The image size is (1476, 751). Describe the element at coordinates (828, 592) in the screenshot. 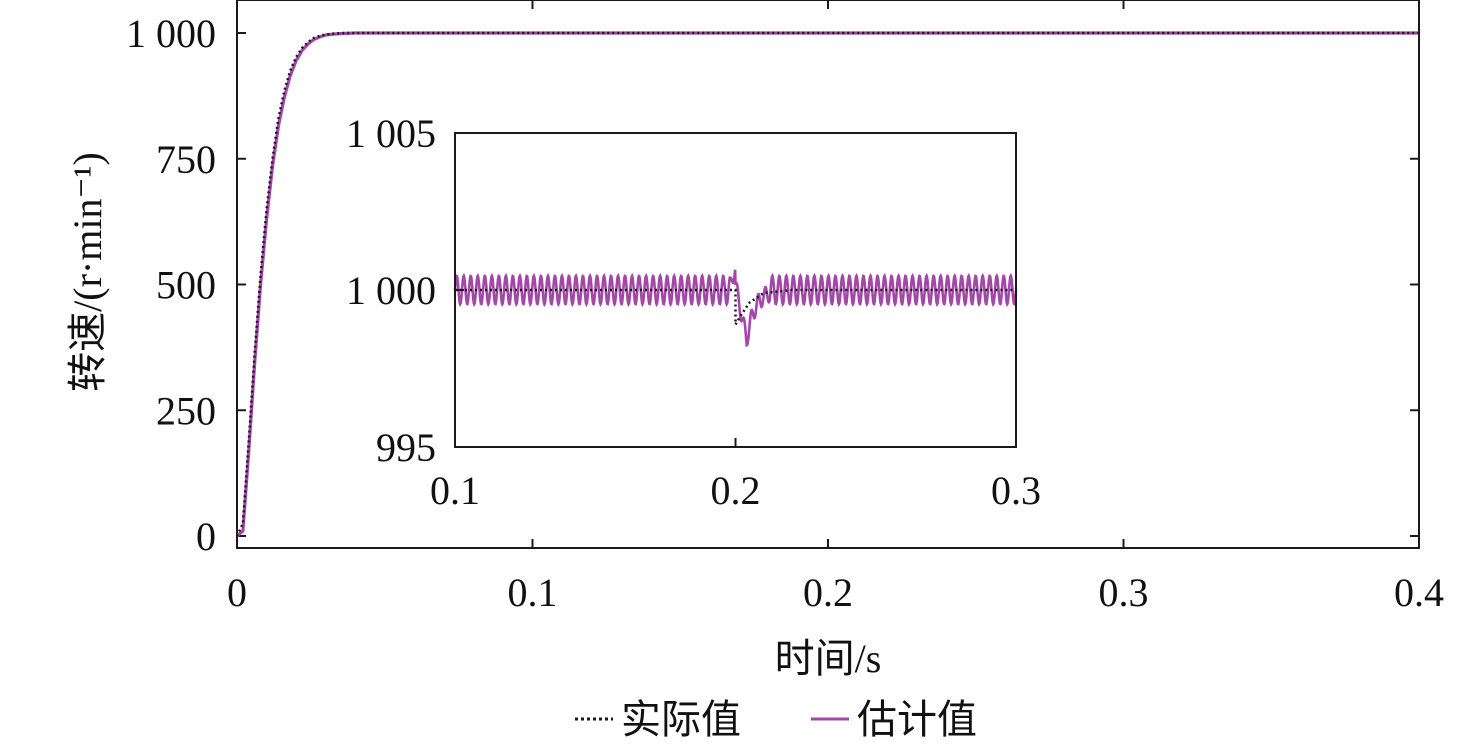

I see `main-x-tick-label: 0.2` at that location.